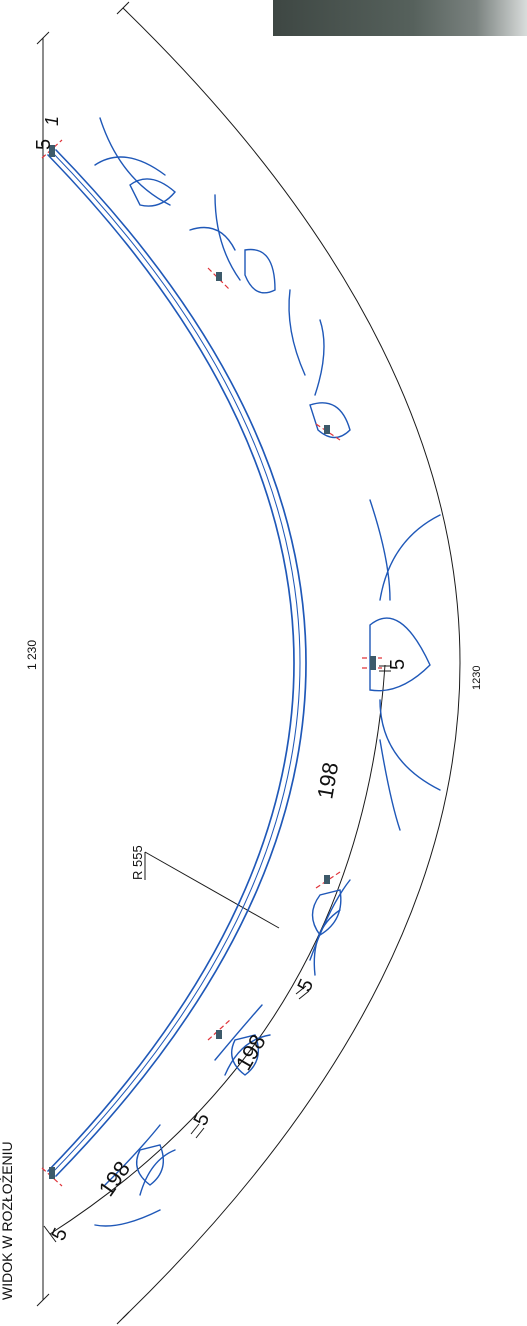 The height and width of the screenshot is (1326, 527). What do you see at coordinates (400, 18) in the screenshot?
I see `photo-fragment` at bounding box center [400, 18].